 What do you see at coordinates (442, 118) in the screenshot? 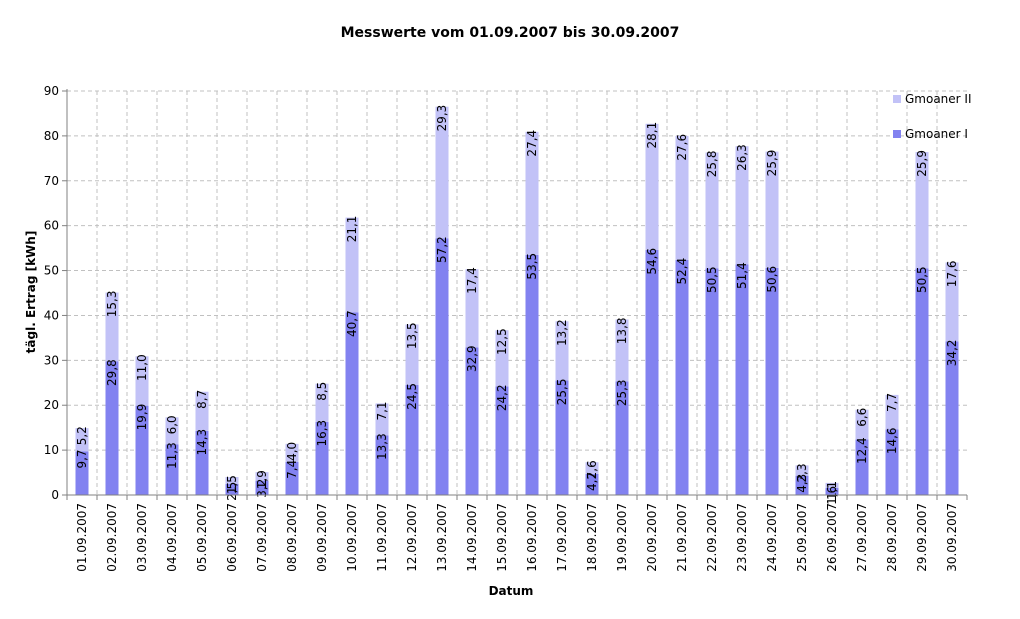
I see `data-label-gmoaner-2: 29,3` at bounding box center [442, 118].